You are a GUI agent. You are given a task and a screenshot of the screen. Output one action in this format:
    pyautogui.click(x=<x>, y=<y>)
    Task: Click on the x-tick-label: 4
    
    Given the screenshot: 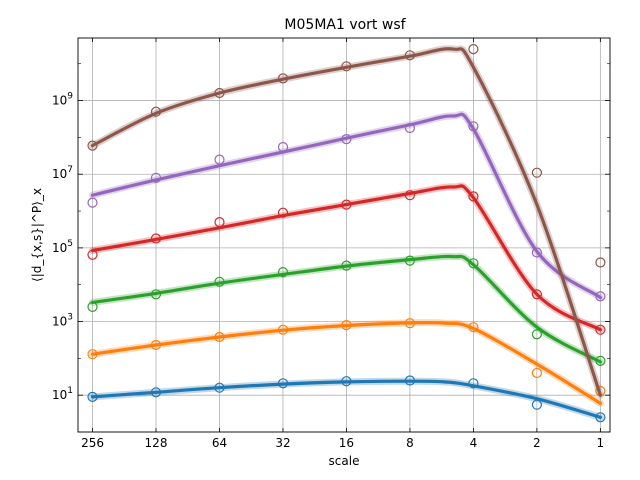 What is the action you would take?
    pyautogui.click(x=474, y=443)
    